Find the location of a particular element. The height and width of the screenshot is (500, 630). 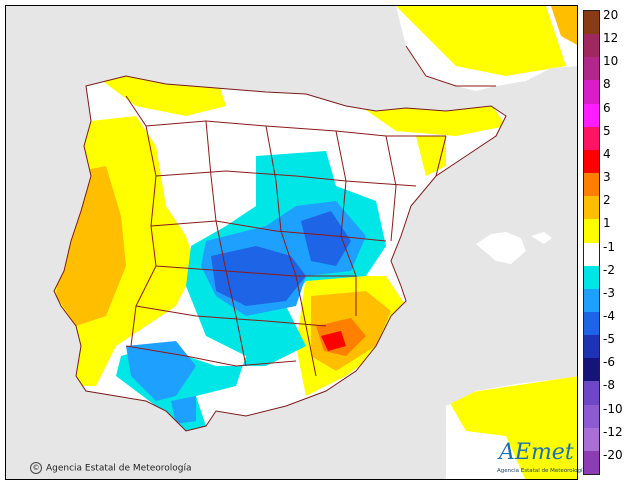

legend-label: 1 is located at coordinates (607, 223).